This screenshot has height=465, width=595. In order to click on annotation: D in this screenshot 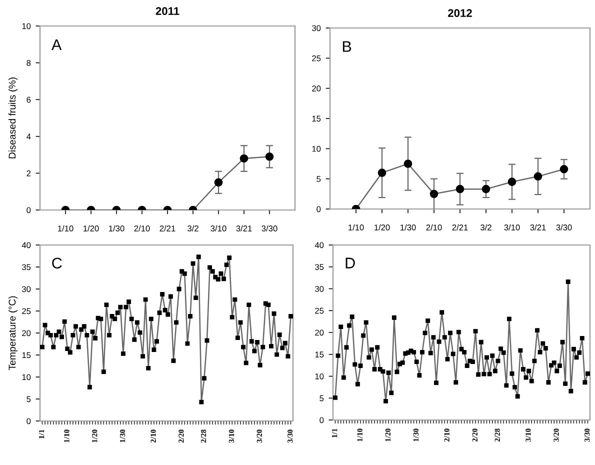, I will do `click(350, 263)`.